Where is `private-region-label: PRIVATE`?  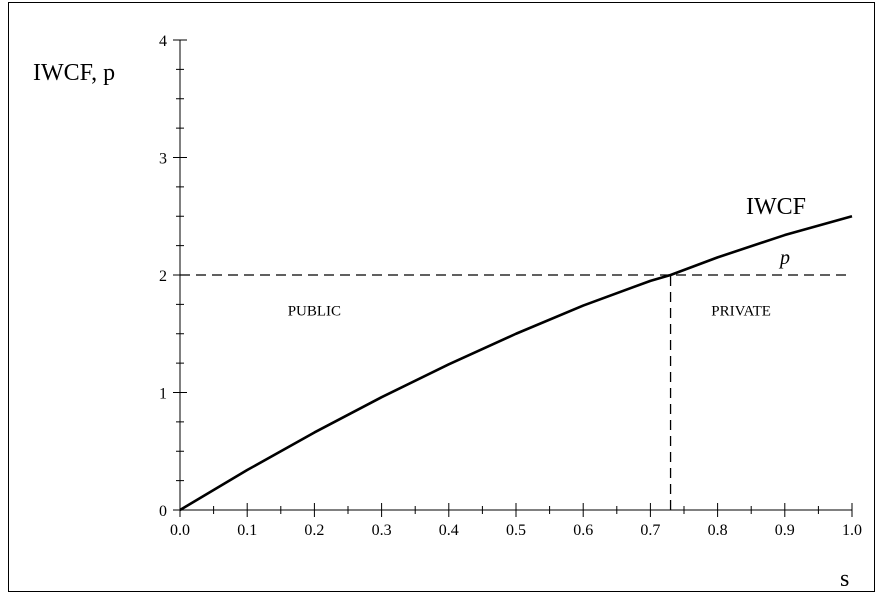 private-region-label: PRIVATE is located at coordinates (741, 312).